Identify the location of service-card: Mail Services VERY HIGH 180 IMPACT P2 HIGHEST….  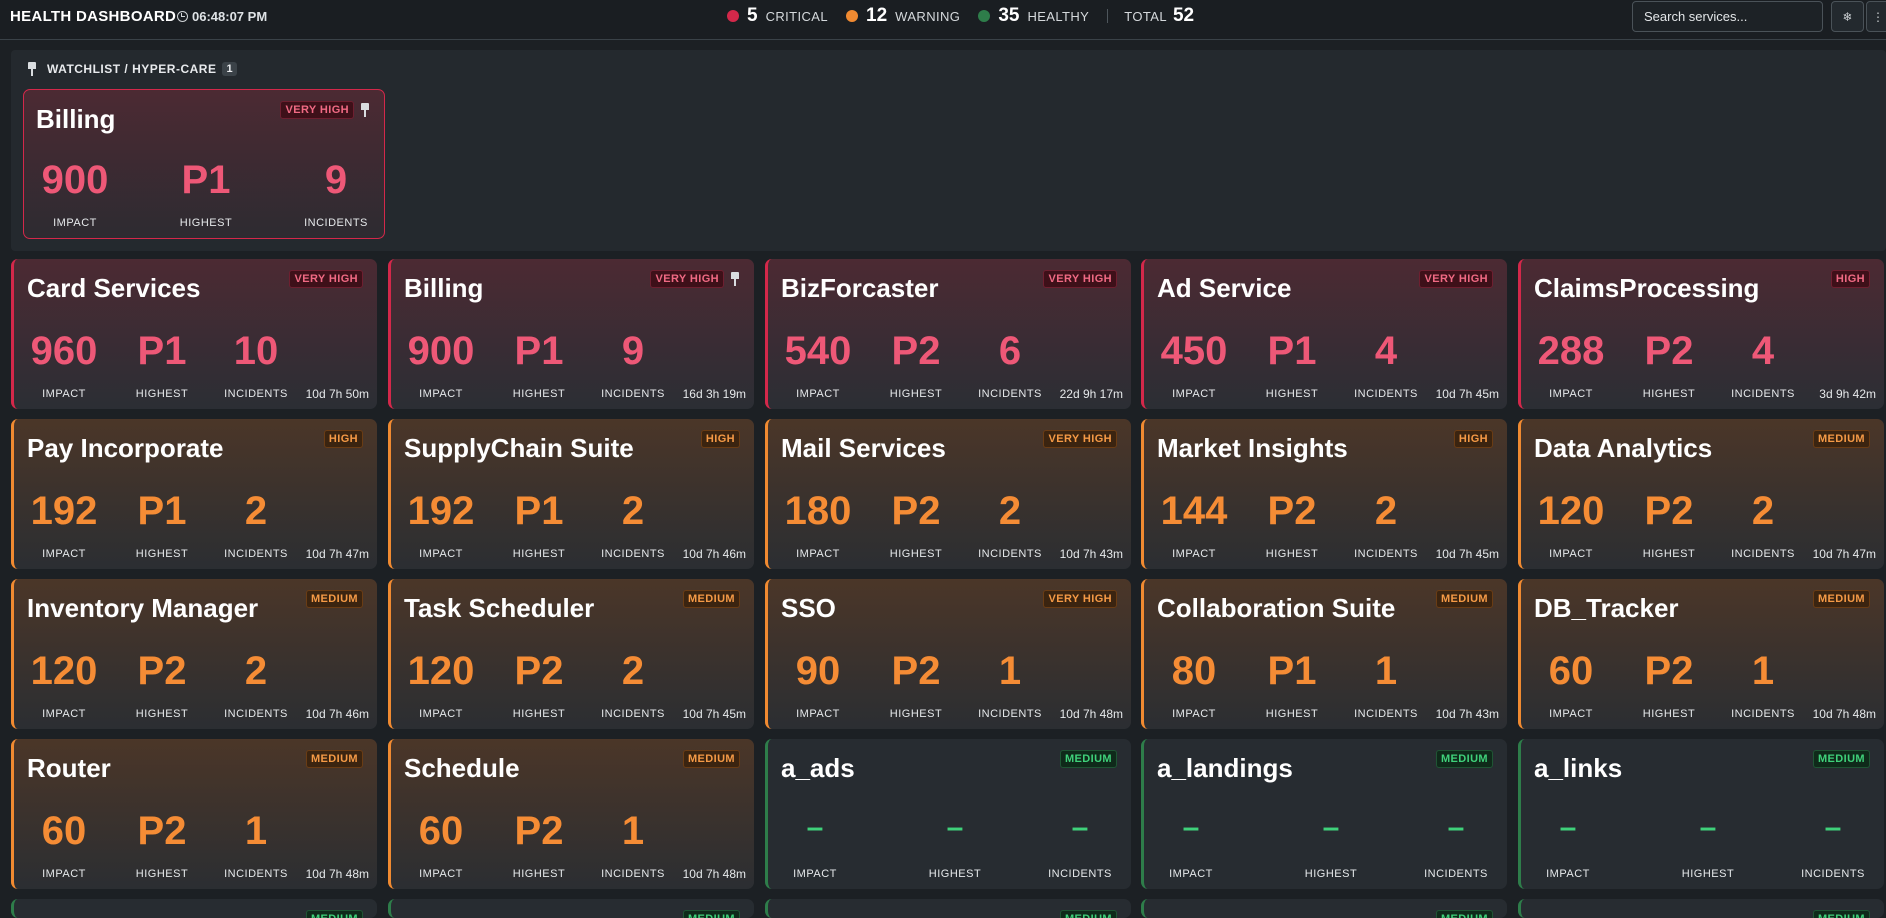
(948, 494).